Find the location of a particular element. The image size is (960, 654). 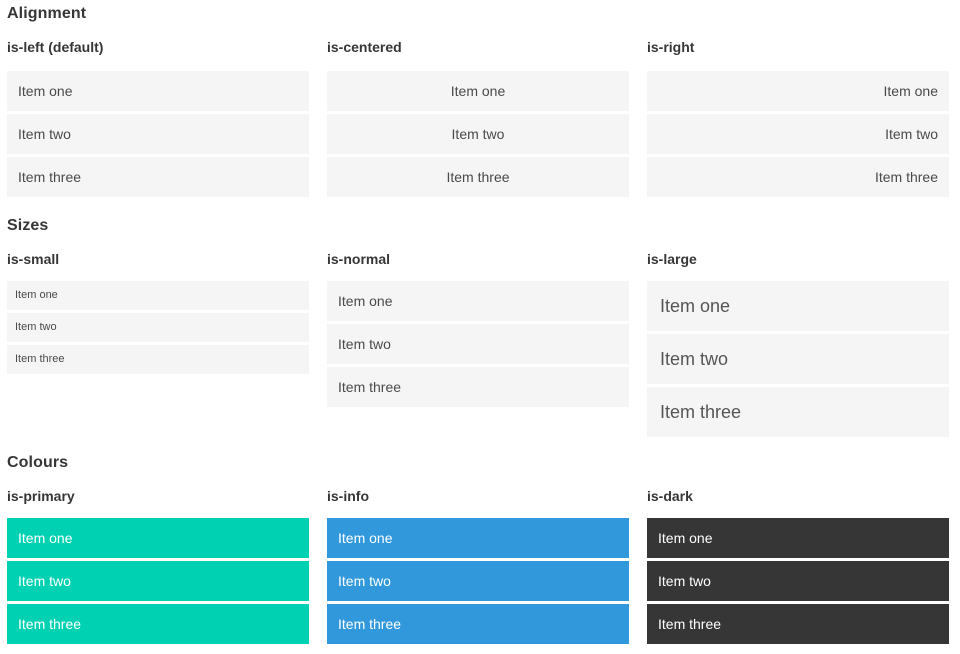

column-is-large: is-large Item one Item two Item three is located at coordinates (798, 338).